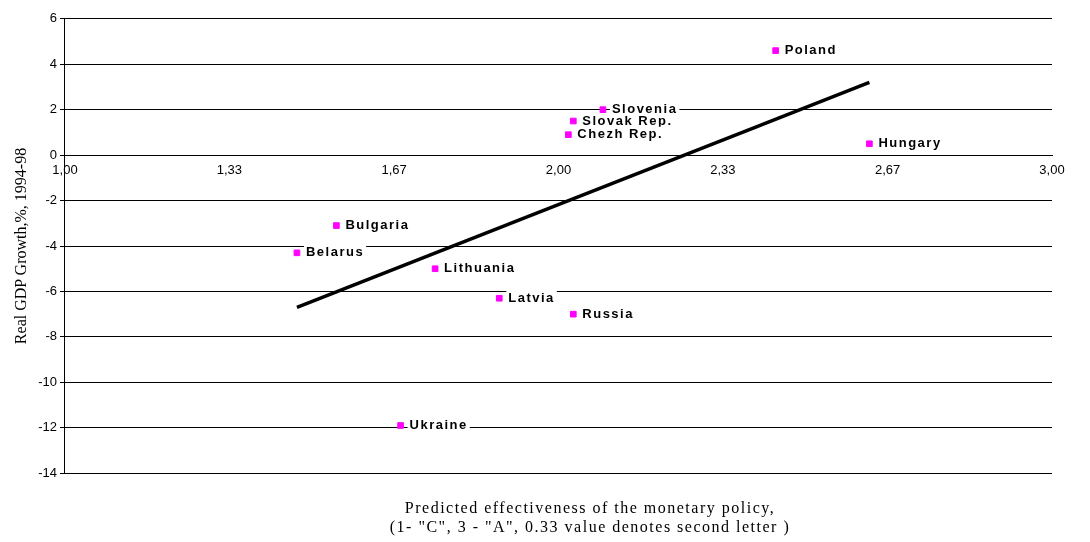 Image resolution: width=1090 pixels, height=542 pixels. What do you see at coordinates (51, 200) in the screenshot?
I see `y-tick-label: -2` at bounding box center [51, 200].